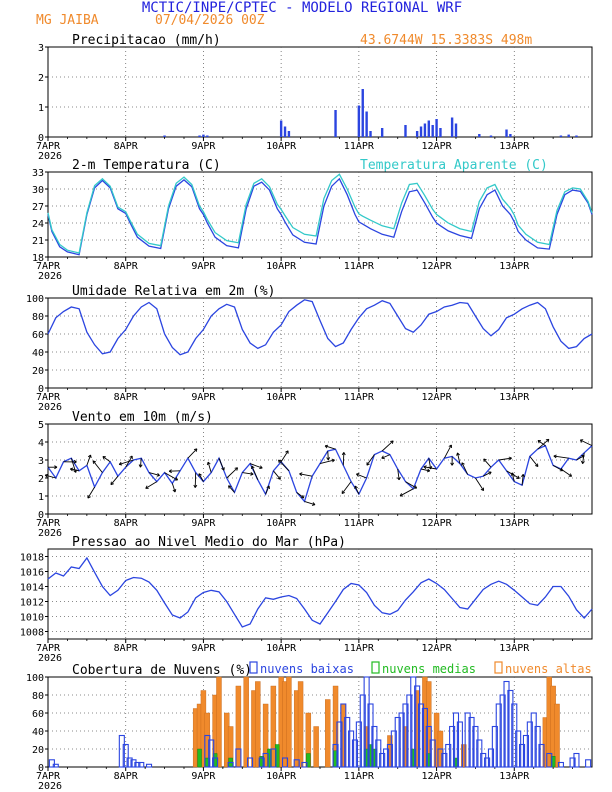 The height and width of the screenshot is (792, 612). Describe the element at coordinates (41, 443) in the screenshot. I see `y-tick-label: 4` at that location.